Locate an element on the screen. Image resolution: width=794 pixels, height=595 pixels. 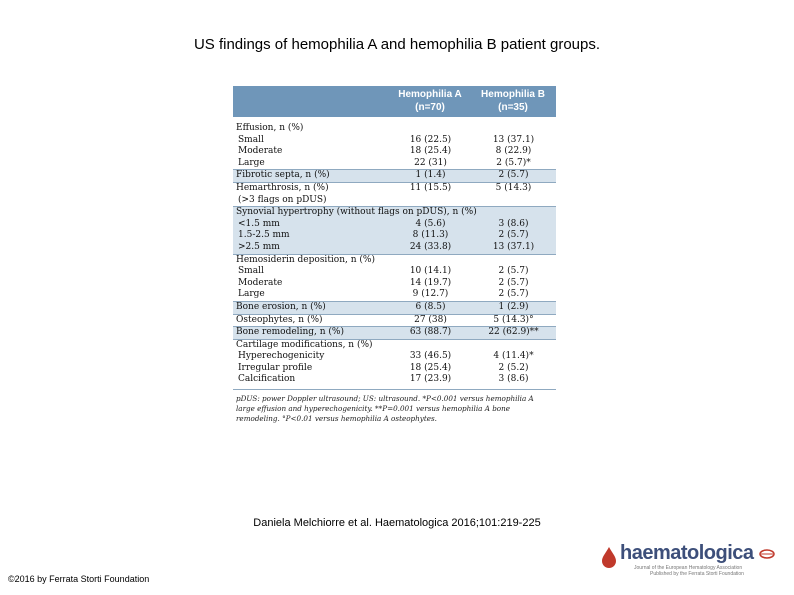
table-row: Small 16 (22.5) 13 (37.1) is located at coordinates (394, 141).